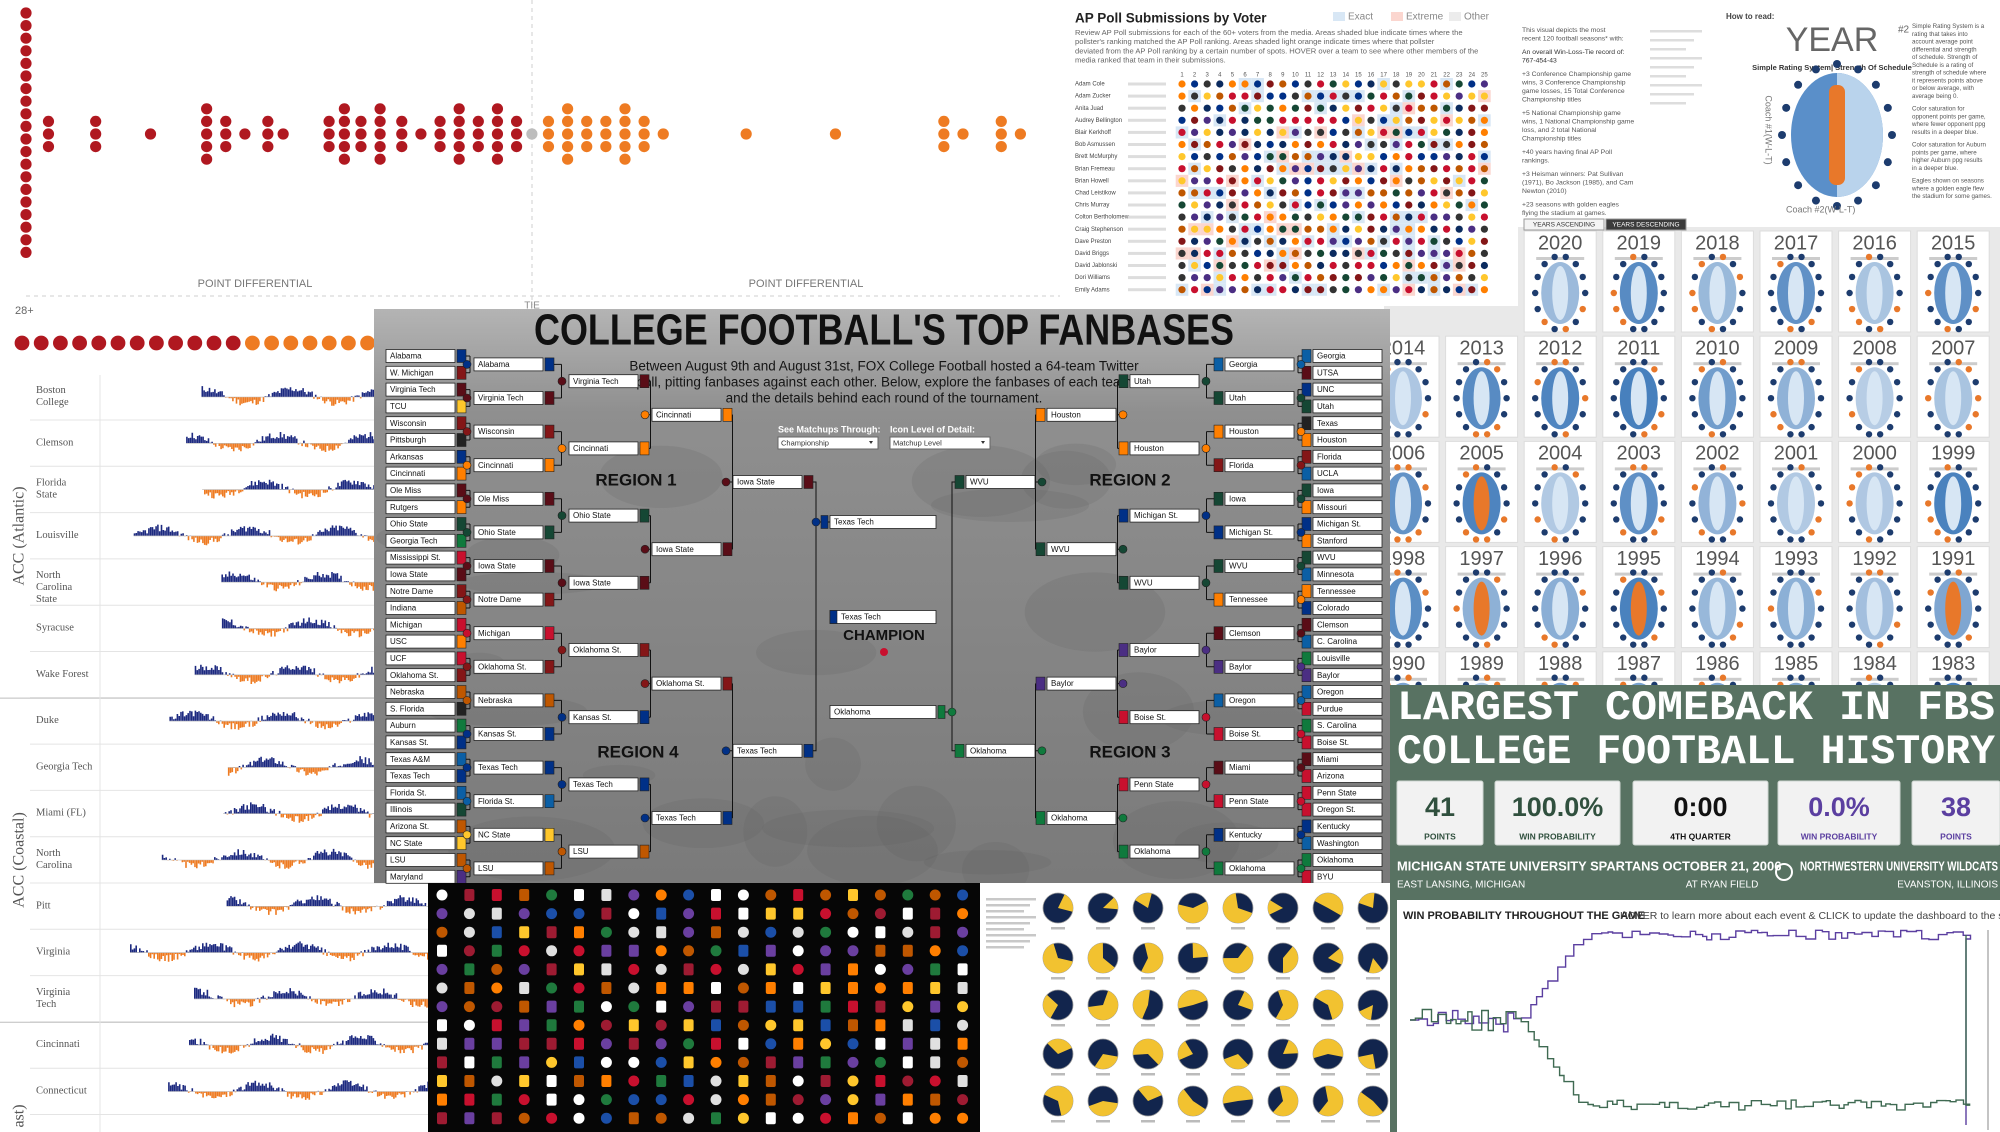  Describe the element at coordinates (497, 532) in the screenshot. I see `team-name: Ohio State` at that location.